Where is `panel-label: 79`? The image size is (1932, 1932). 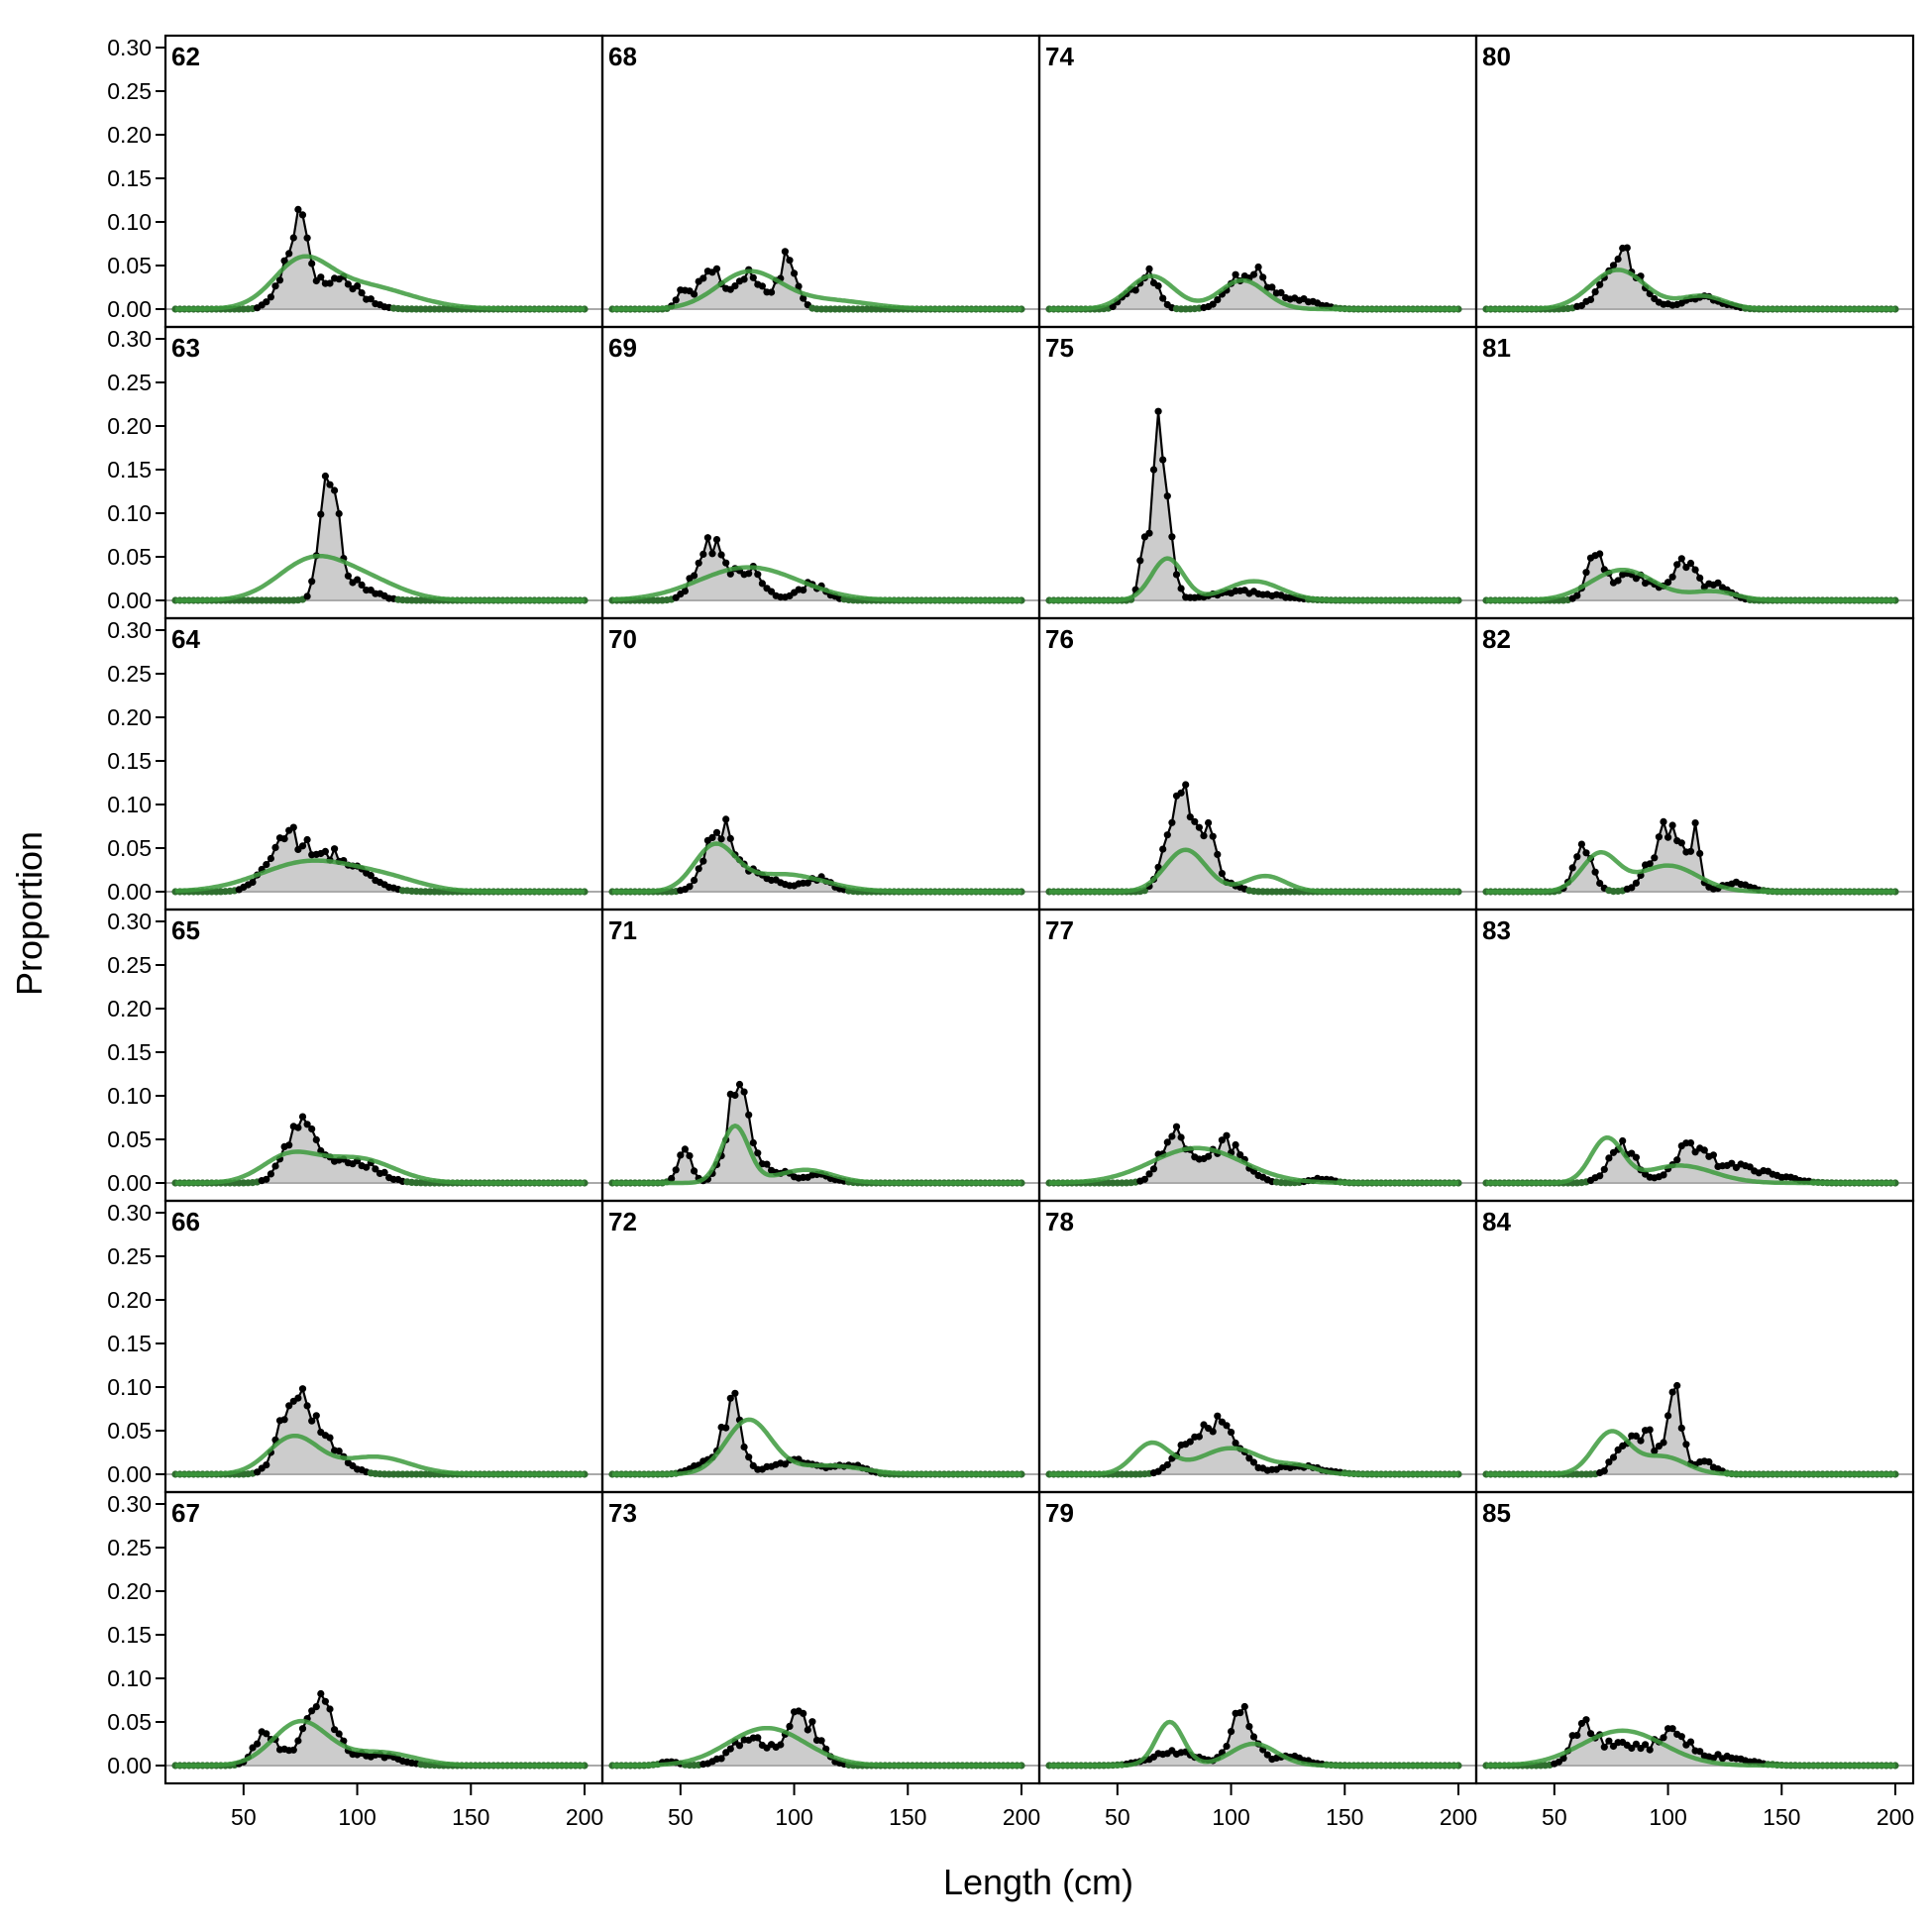
panel-label: 79 is located at coordinates (1059, 1513).